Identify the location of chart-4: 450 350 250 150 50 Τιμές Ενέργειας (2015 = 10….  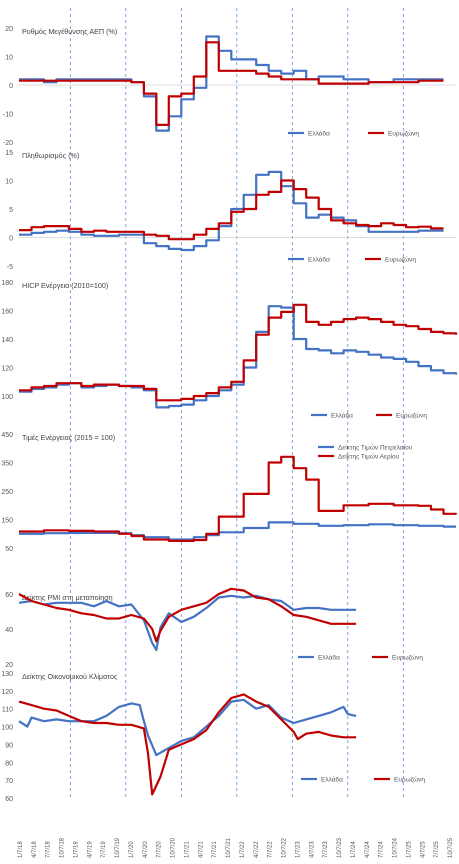
(229, 492).